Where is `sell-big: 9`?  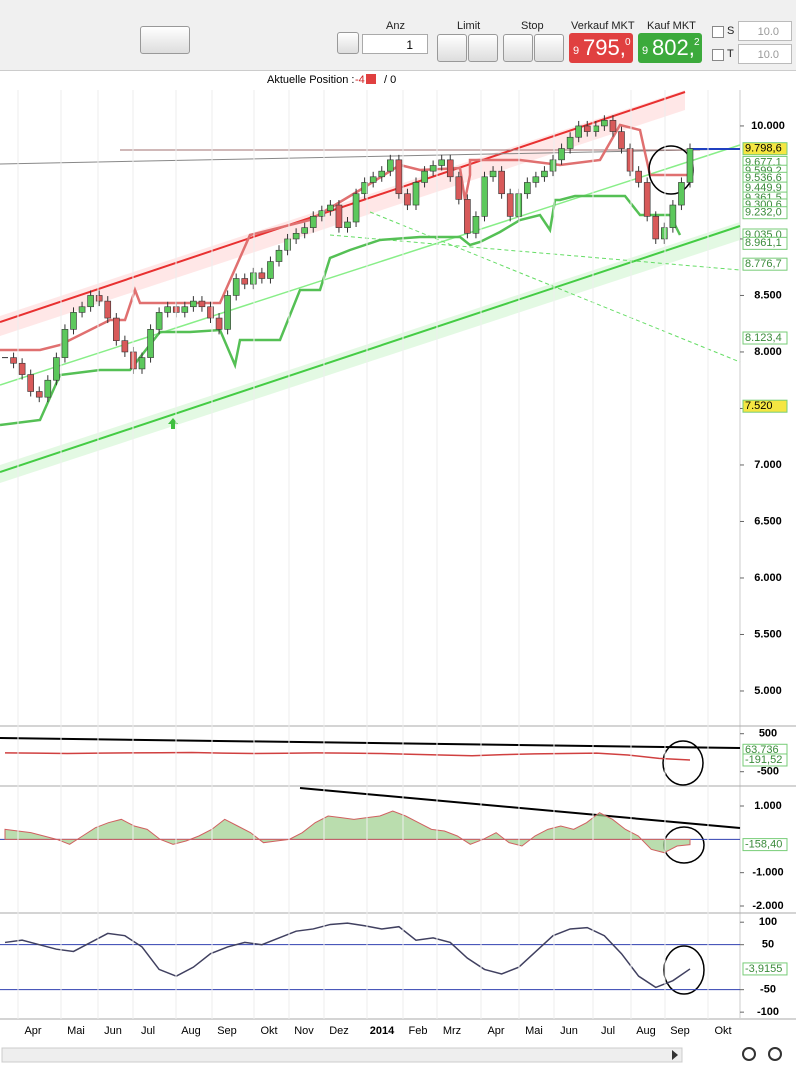 sell-big: 9 is located at coordinates (576, 51).